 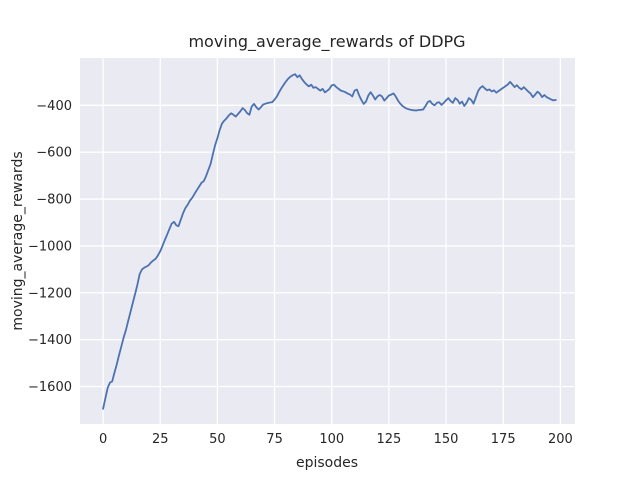 I want to click on x-tick-label: 25, so click(x=160, y=439).